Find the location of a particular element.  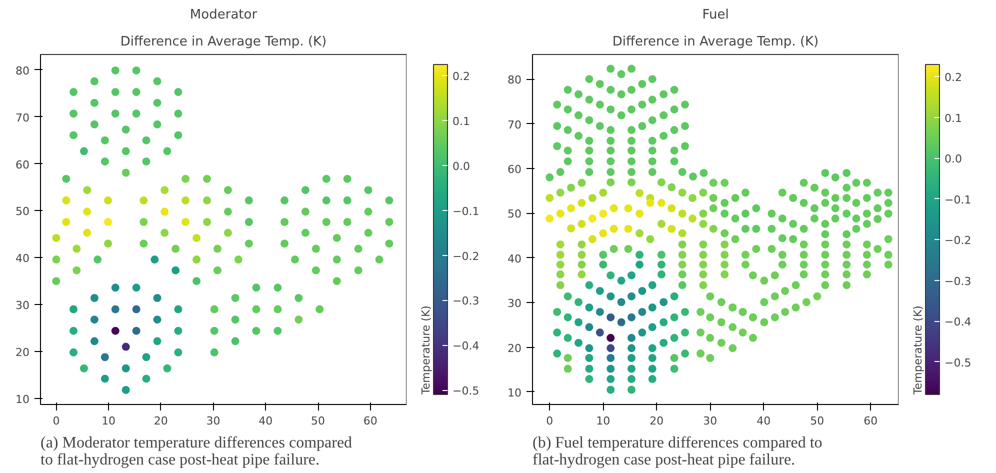

chart-title: Fuel is located at coordinates (715, 15).